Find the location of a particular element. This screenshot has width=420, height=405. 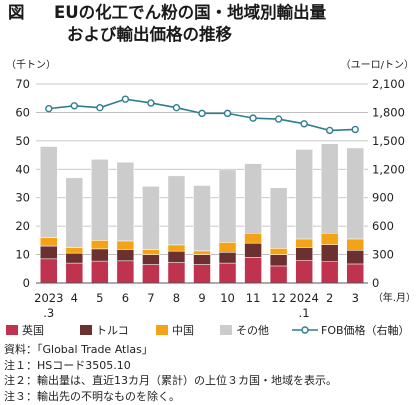

legend-label-uk: 英国 is located at coordinates (33, 330).